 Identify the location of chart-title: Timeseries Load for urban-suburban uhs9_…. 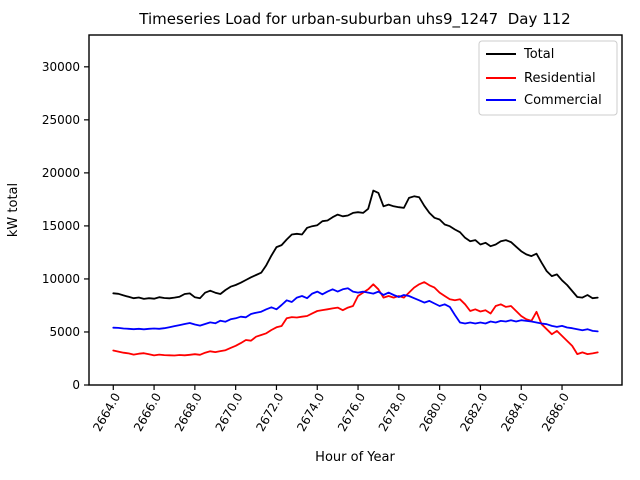
(354, 19).